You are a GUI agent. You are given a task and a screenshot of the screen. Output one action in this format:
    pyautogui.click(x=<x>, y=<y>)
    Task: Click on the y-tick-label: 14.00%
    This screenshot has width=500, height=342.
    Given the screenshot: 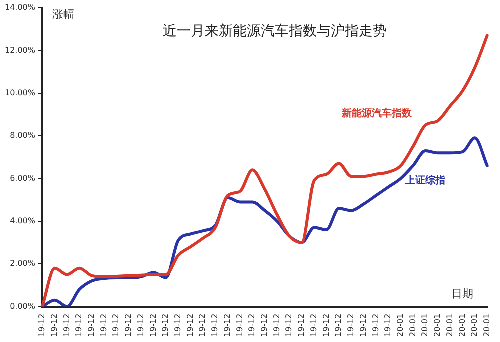 What is the action you would take?
    pyautogui.click(x=20, y=7)
    